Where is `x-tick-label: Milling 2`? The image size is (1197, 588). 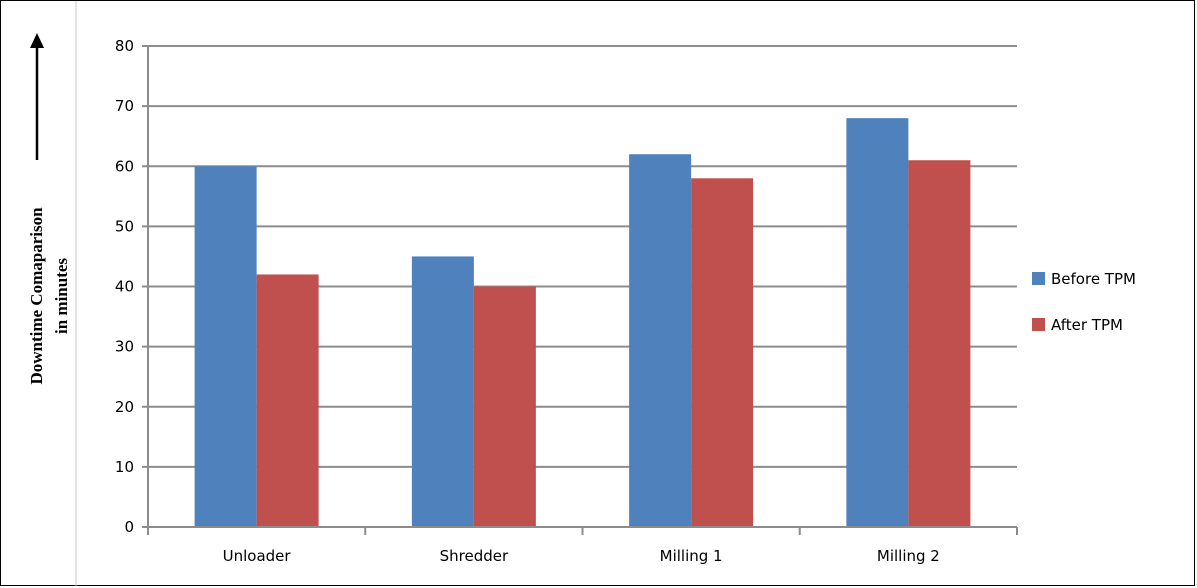
x-tick-label: Milling 2 is located at coordinates (908, 556).